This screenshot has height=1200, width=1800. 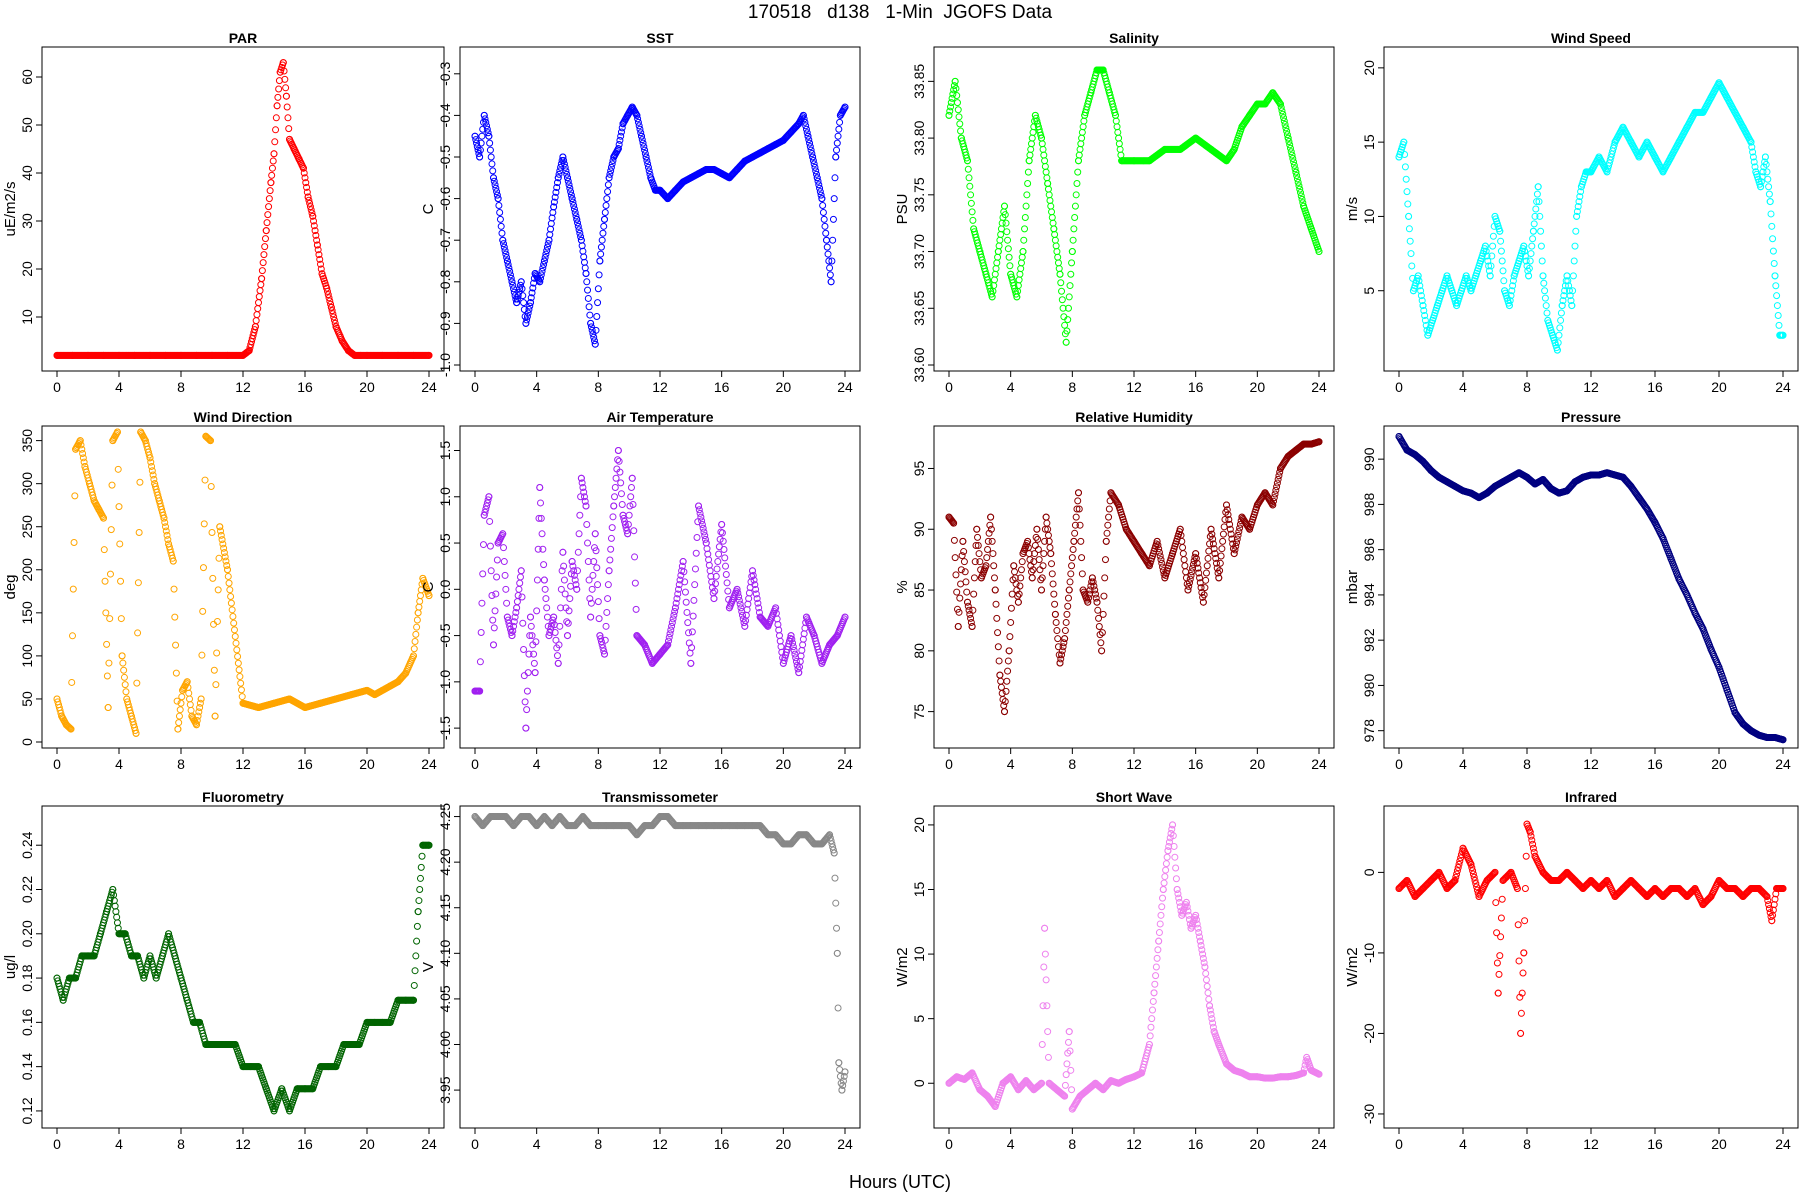 I want to click on x-tick-label: 4, so click(x=537, y=764).